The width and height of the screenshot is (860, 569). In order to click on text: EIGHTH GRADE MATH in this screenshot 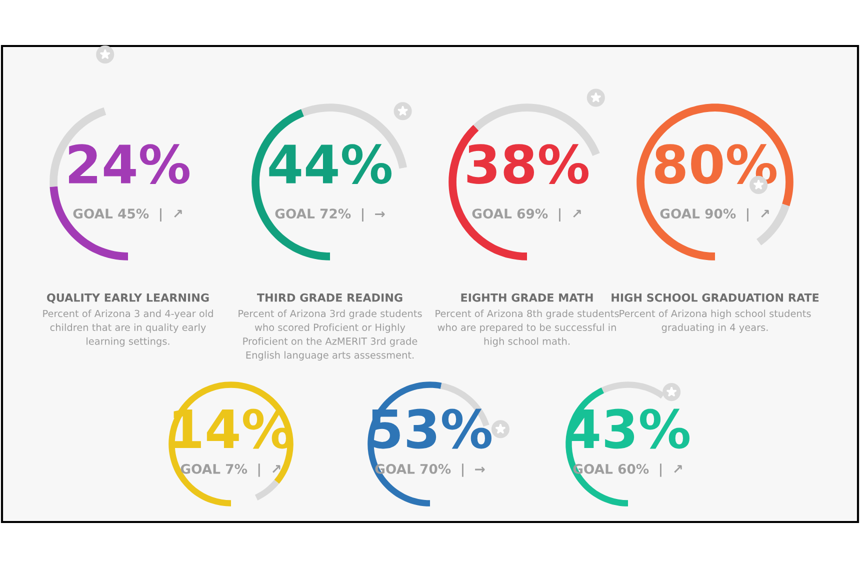, I will do `click(527, 297)`.